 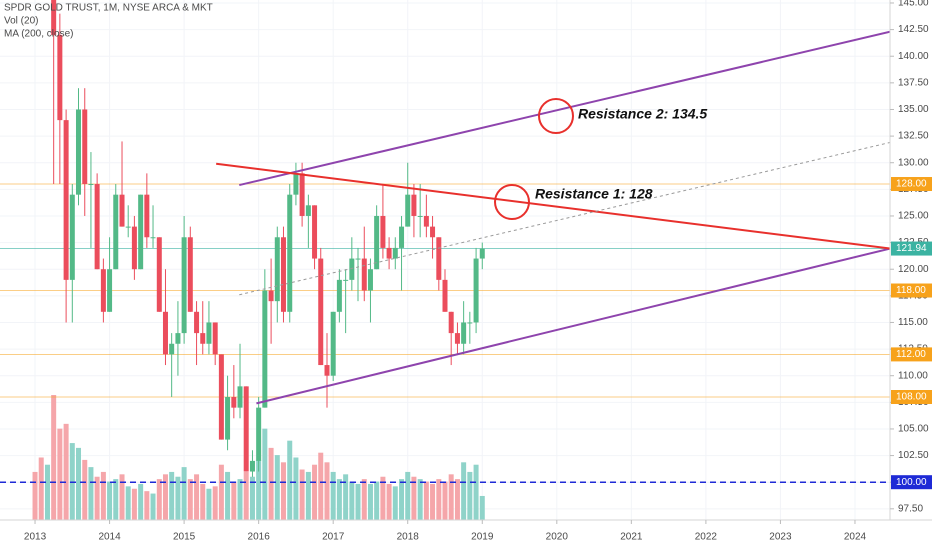 I want to click on y-tick-label: 115.00, so click(x=913, y=322).